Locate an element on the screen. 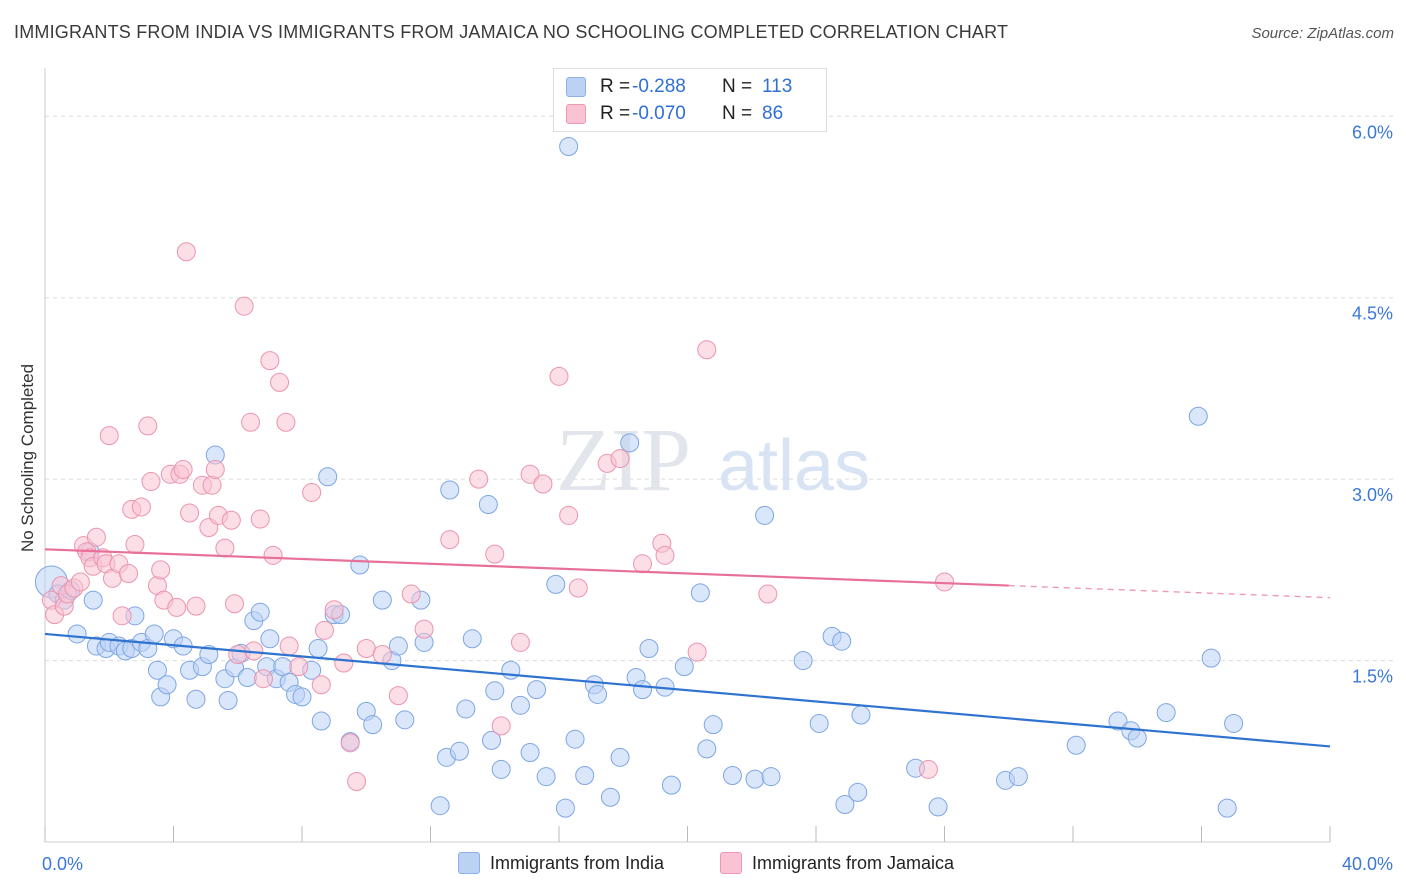 The height and width of the screenshot is (892, 1406). legend-row-jamaica: R = -0.070 N = 86 is located at coordinates (674, 114).